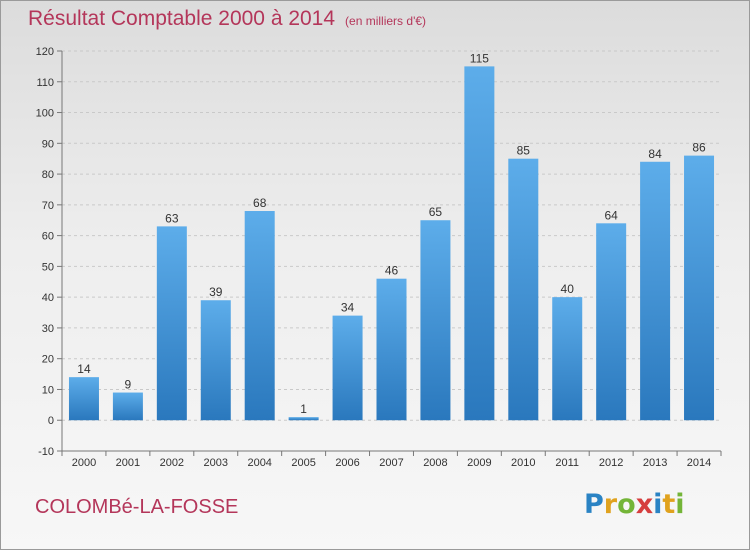 This screenshot has width=750, height=550. I want to click on x-tick-label-2001: 2001, so click(128, 463).